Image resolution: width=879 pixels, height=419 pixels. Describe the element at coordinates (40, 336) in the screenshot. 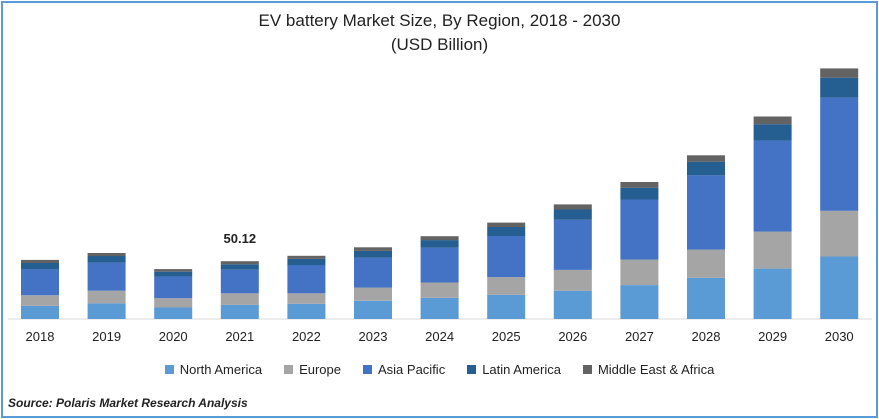

I see `x-tick-label: 2018` at that location.